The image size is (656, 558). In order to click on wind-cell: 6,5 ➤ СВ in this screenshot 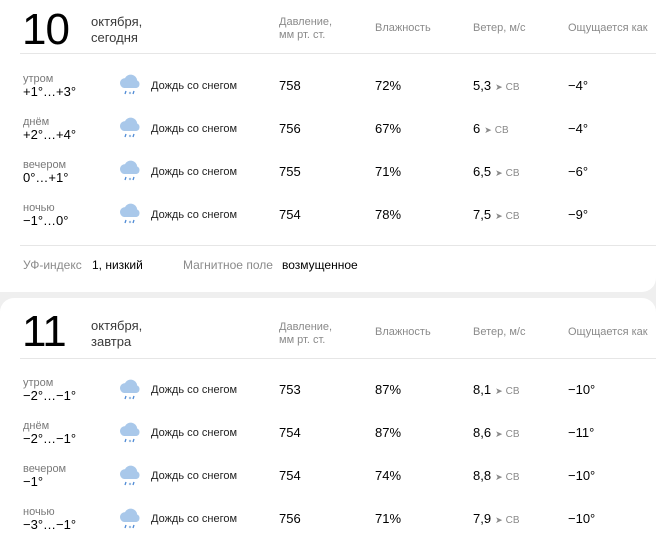, I will do `click(496, 173)`.